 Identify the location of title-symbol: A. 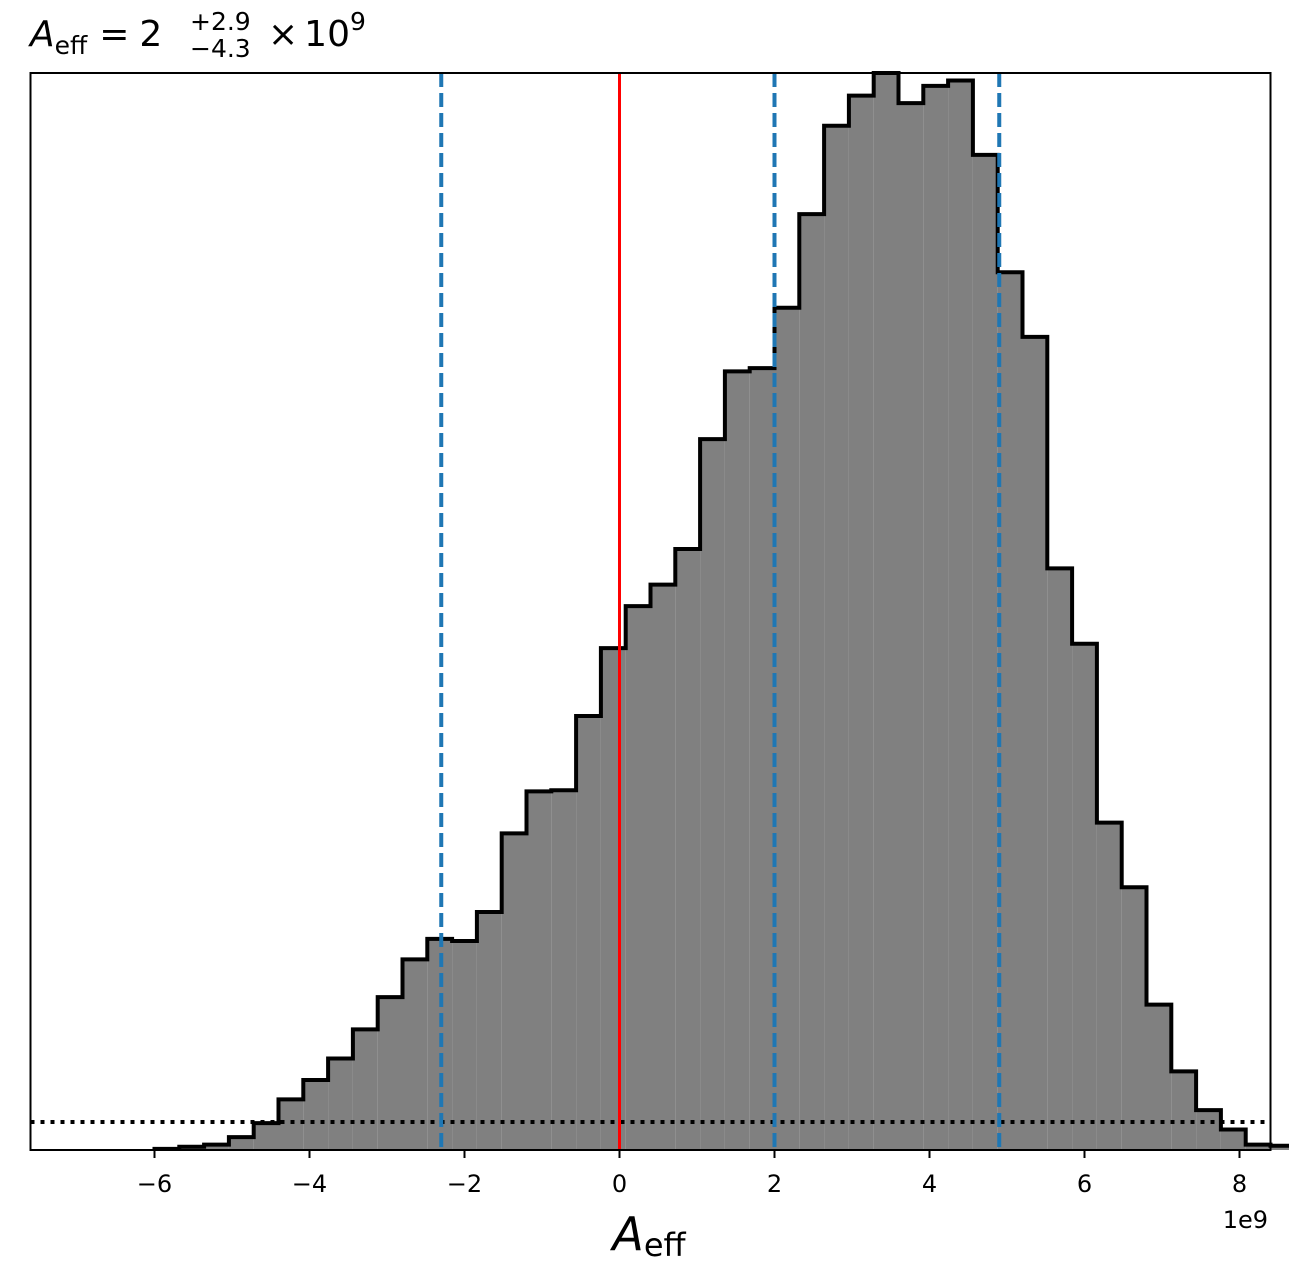
(41, 34).